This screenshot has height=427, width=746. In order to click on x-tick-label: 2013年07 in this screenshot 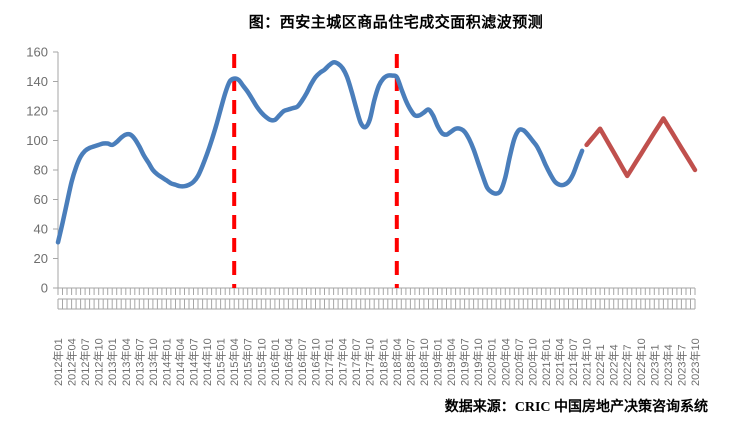, I will do `click(139, 362)`.